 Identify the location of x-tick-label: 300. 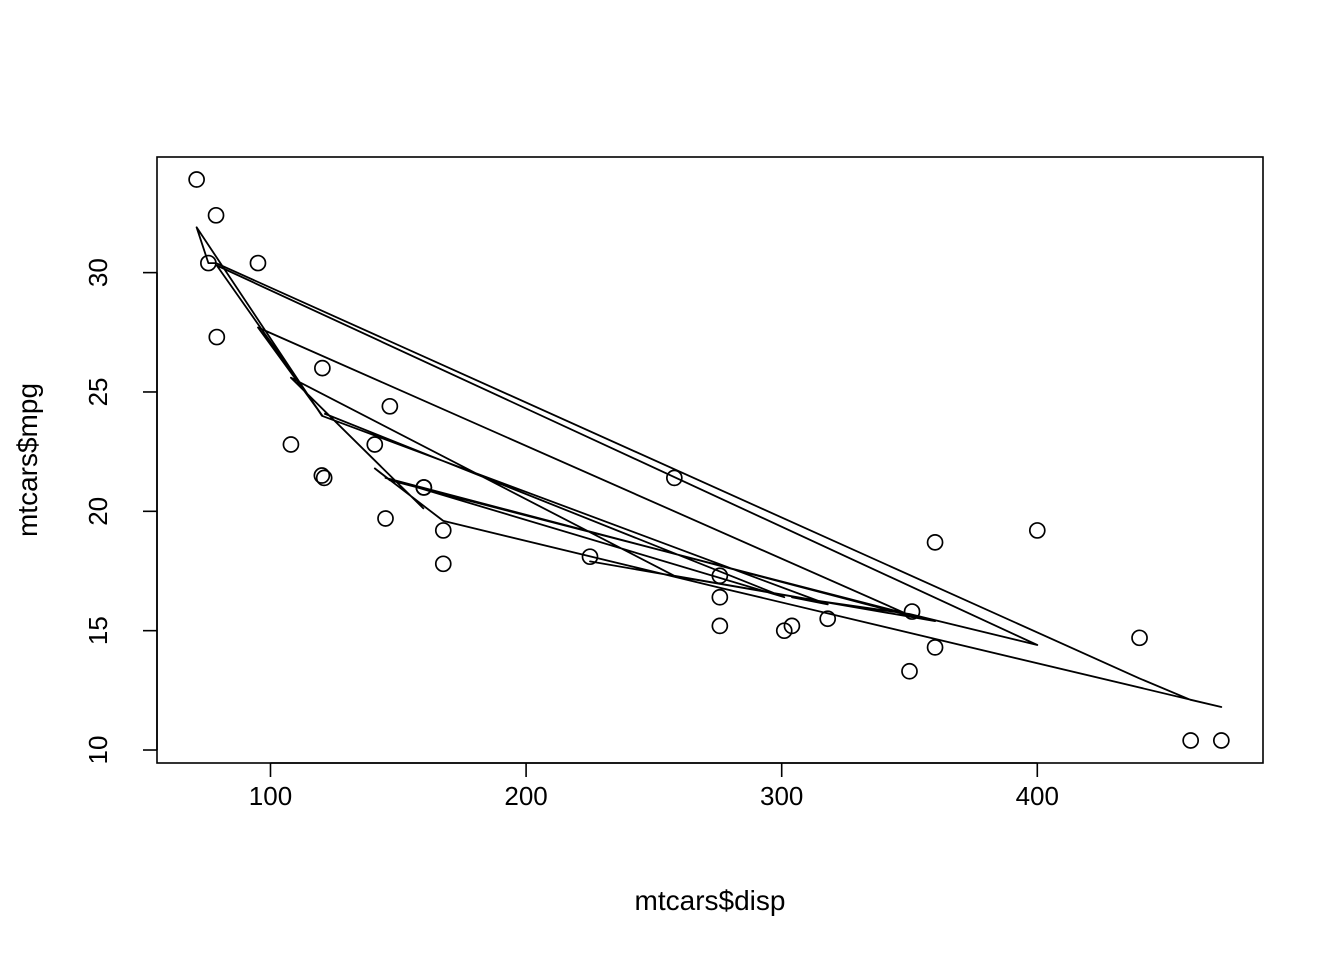
(781, 796).